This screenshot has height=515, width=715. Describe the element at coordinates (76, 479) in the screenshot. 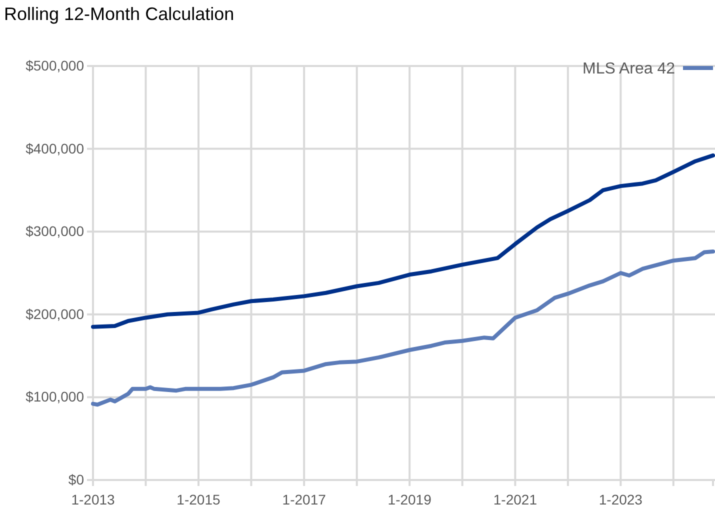

I see `y-tick-label: $0` at that location.